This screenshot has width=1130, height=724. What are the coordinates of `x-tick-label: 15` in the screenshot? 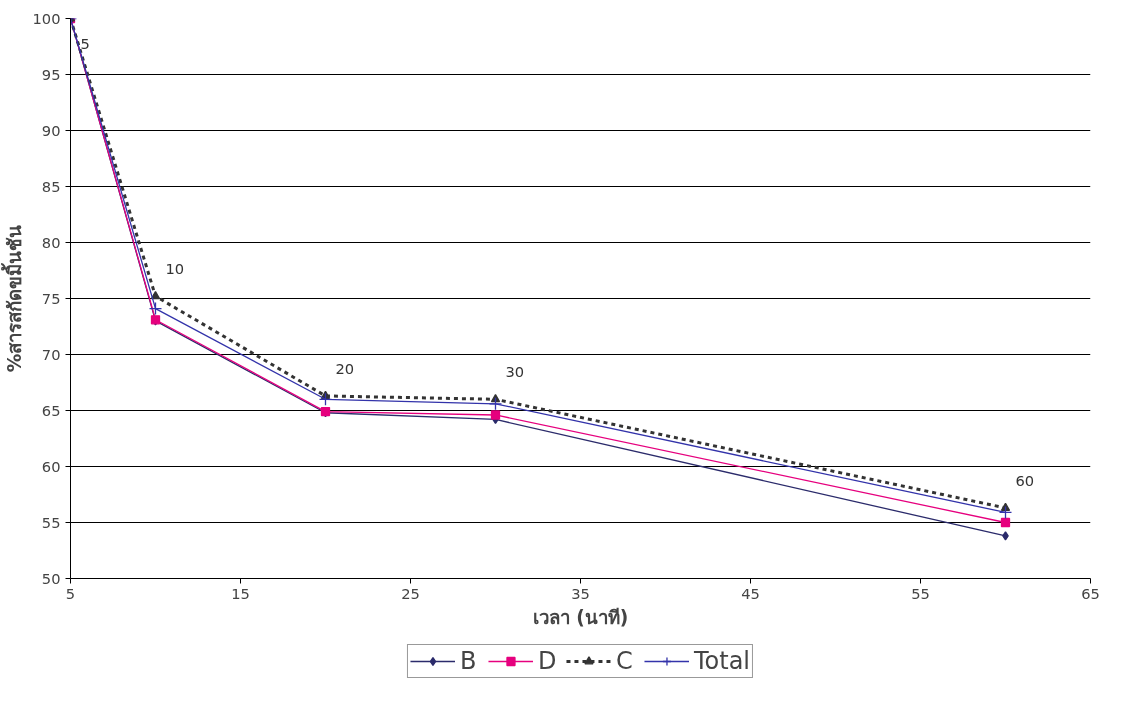 It's located at (240, 593).